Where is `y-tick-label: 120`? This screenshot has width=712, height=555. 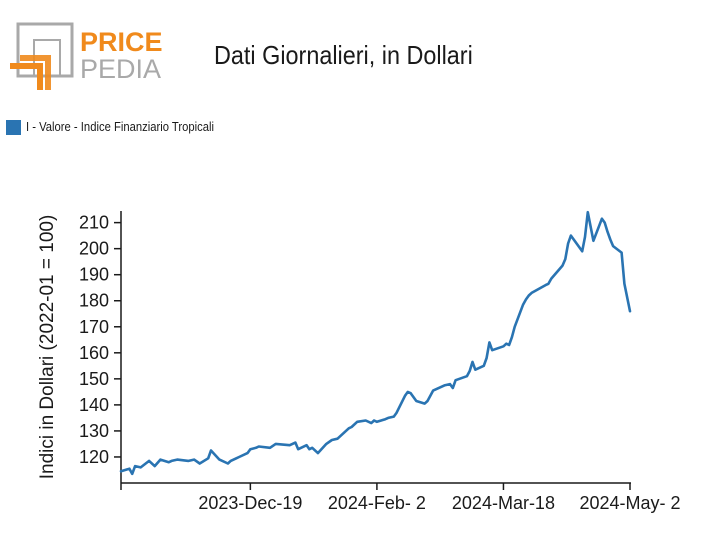
y-tick-label: 120 is located at coordinates (94, 457).